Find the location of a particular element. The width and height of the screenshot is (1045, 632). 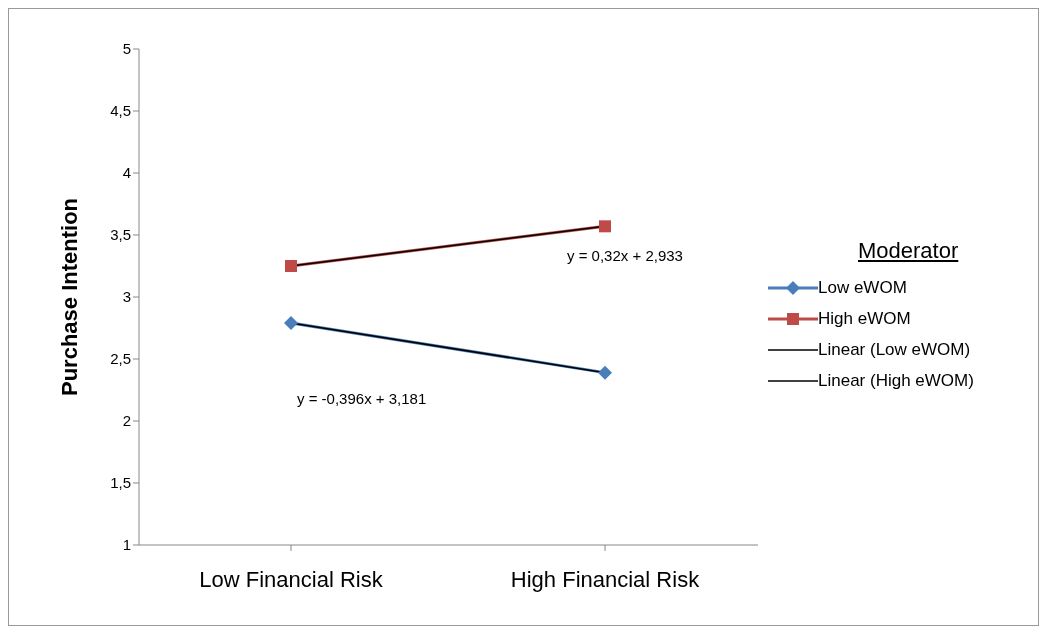

x-tick-label: Low Financial Risk is located at coordinates (291, 579).